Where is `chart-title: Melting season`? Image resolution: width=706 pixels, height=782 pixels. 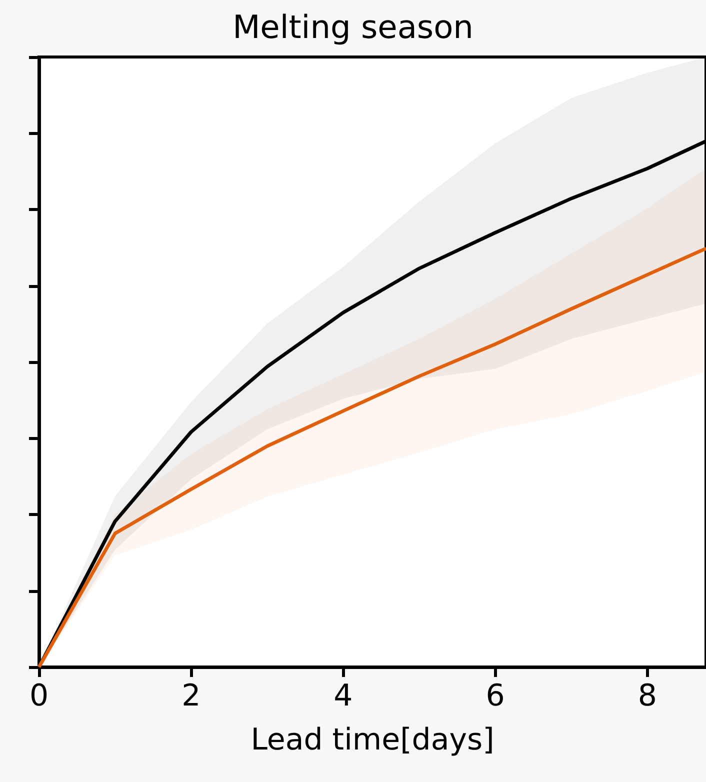
chart-title: Melting season is located at coordinates (353, 27).